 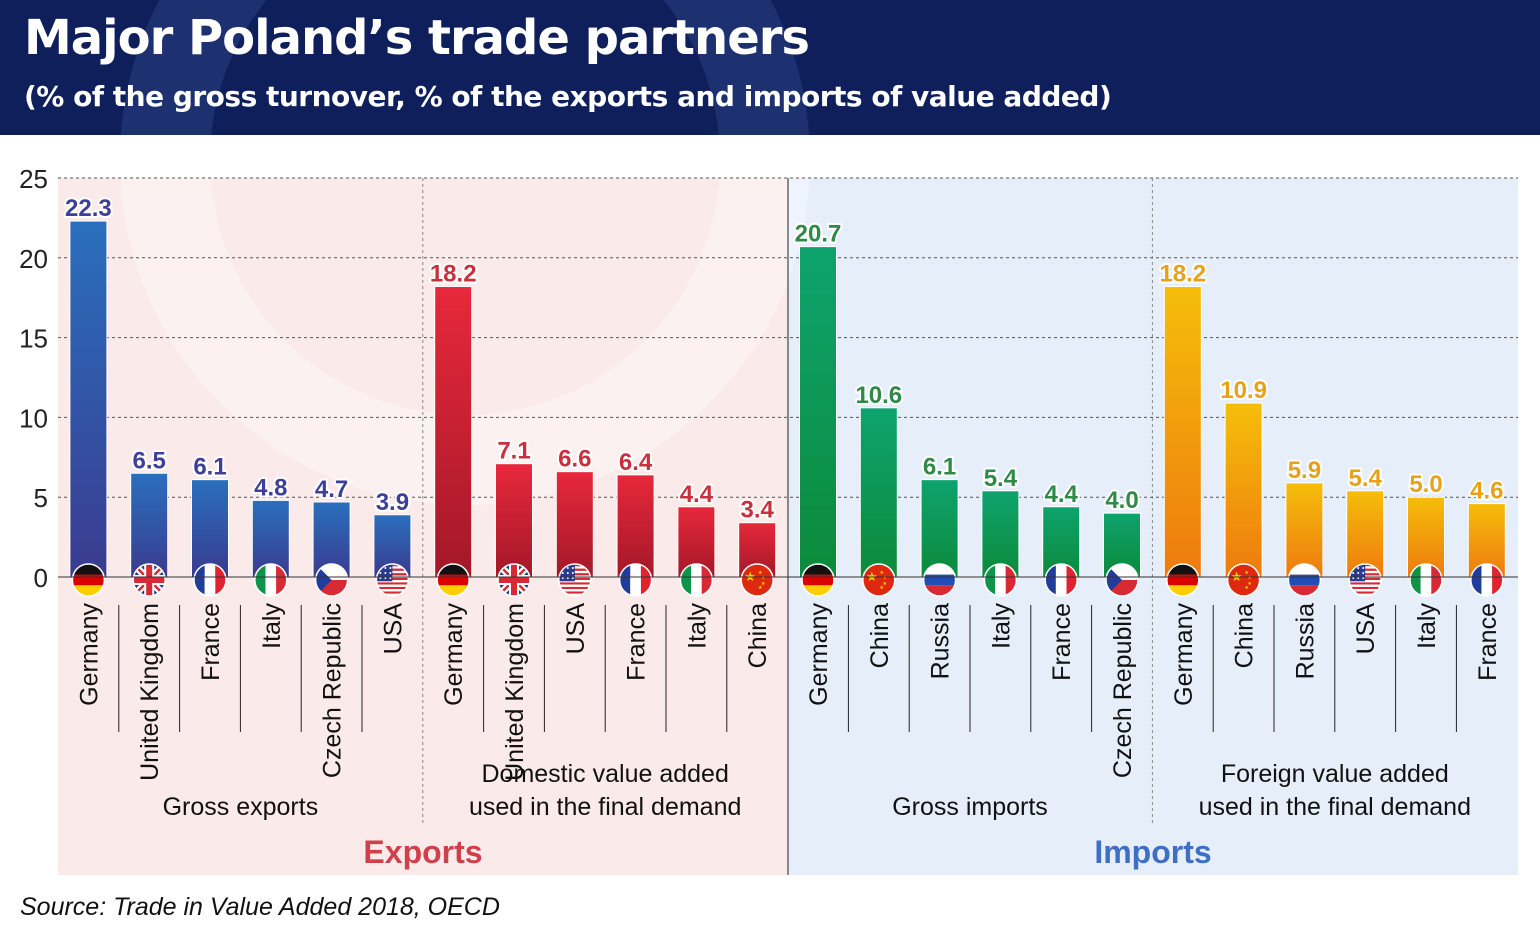 What do you see at coordinates (758, 510) in the screenshot?
I see `bar-value-label: 3.4` at bounding box center [758, 510].